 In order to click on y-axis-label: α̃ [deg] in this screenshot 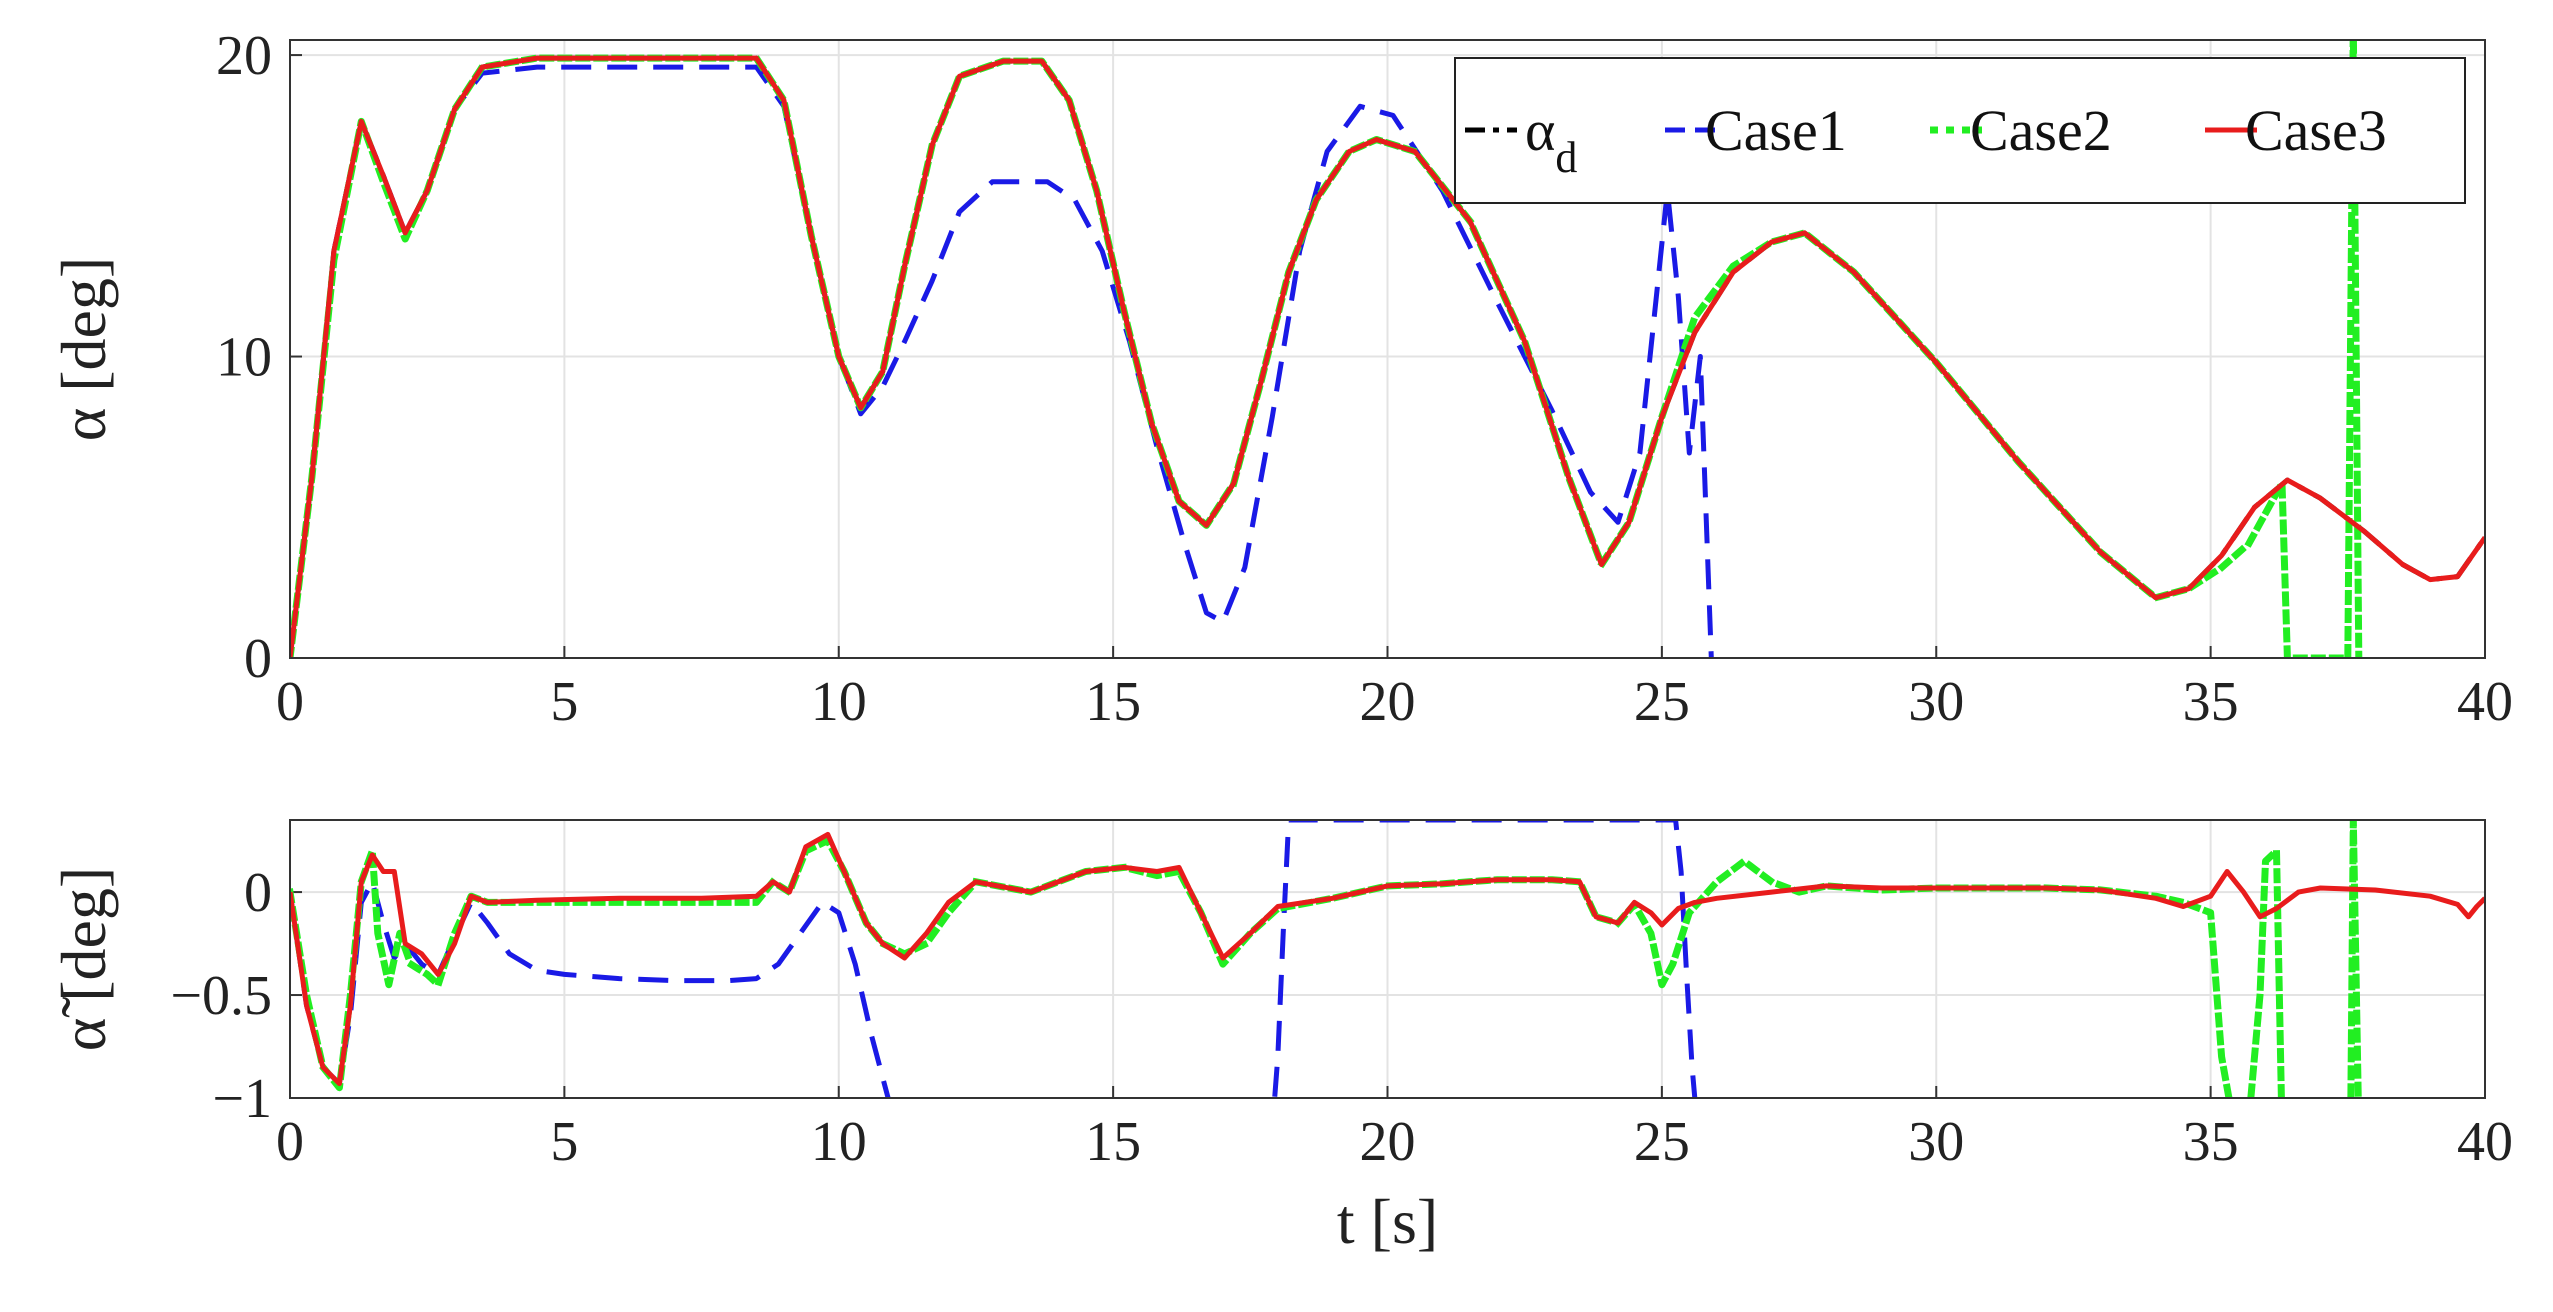, I will do `click(83, 959)`.